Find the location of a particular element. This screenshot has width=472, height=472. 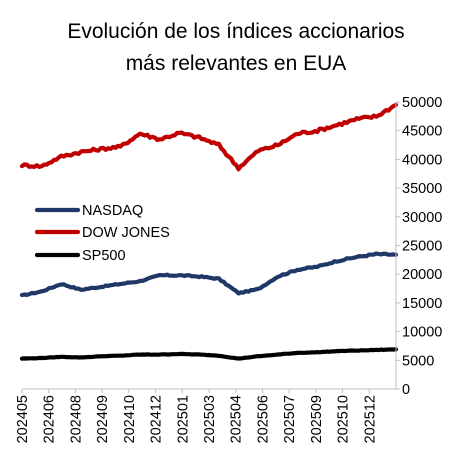

series-line-sp500 is located at coordinates (209, 354).